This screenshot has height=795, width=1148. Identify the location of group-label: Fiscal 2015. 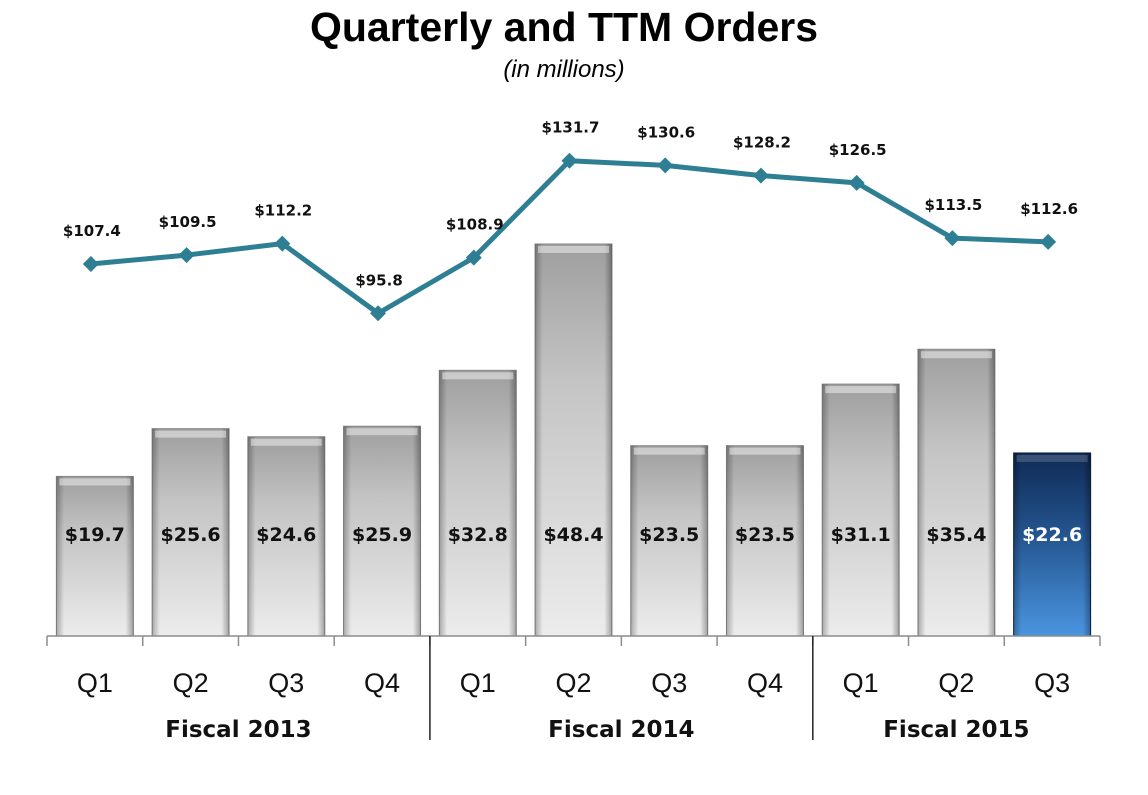
(956, 730).